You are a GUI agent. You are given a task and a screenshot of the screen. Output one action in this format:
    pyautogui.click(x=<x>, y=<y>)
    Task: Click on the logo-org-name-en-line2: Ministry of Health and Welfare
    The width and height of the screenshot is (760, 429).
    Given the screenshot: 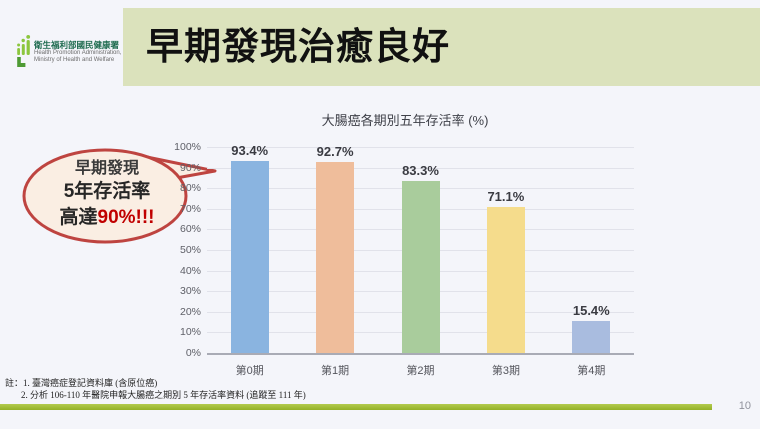 What is the action you would take?
    pyautogui.click(x=74, y=60)
    